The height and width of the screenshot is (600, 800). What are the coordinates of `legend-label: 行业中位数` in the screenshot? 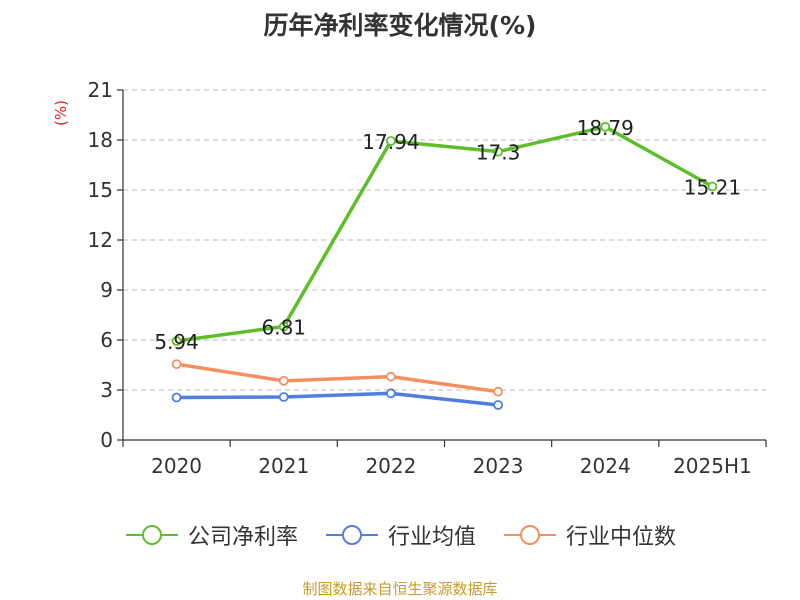 It's located at (621, 537).